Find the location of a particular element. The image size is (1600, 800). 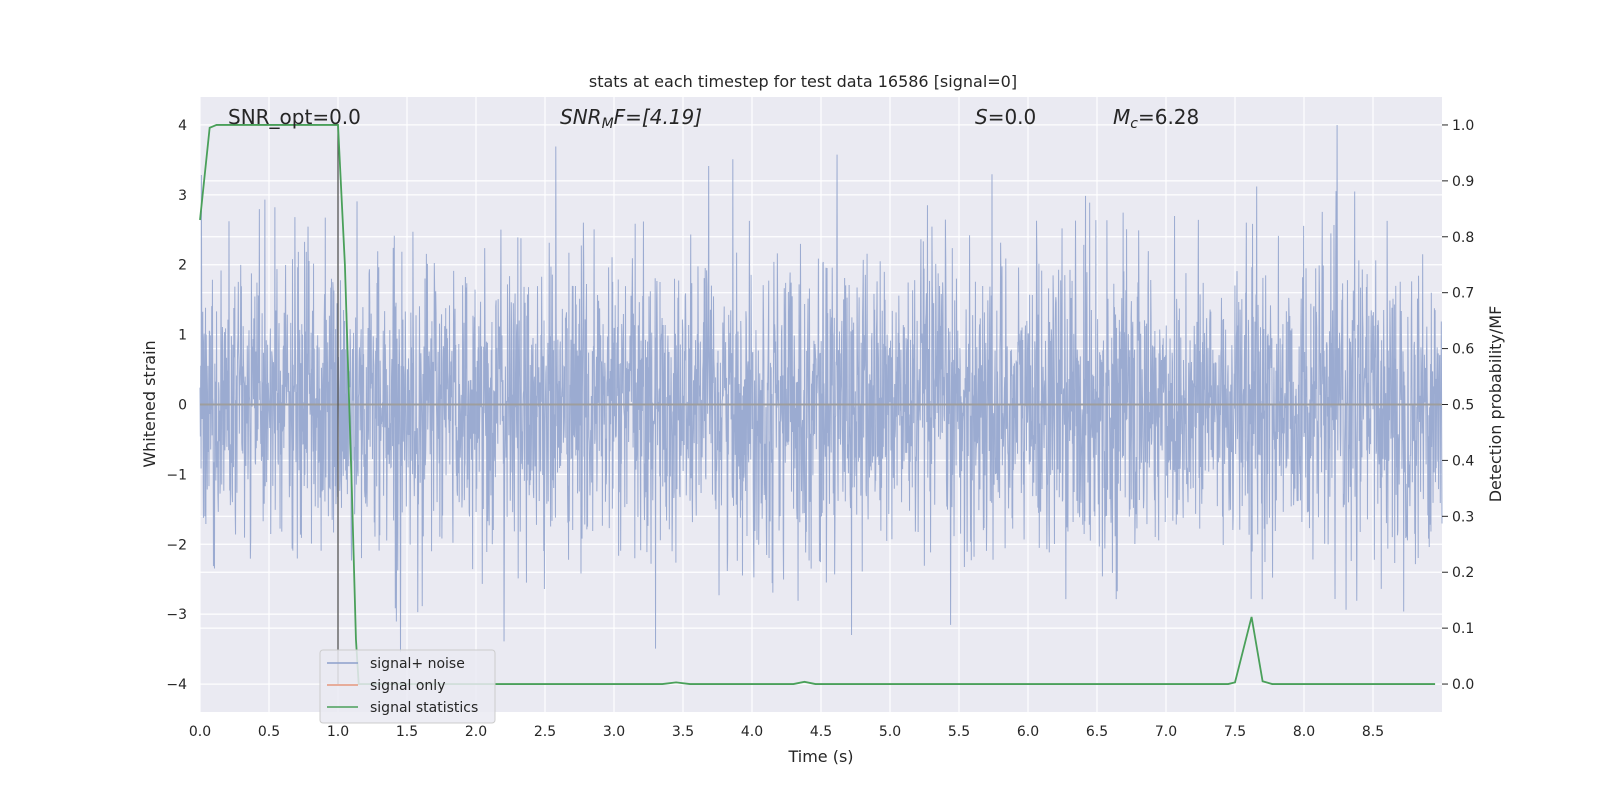

x-tick-13: 6.5 is located at coordinates (1097, 732).